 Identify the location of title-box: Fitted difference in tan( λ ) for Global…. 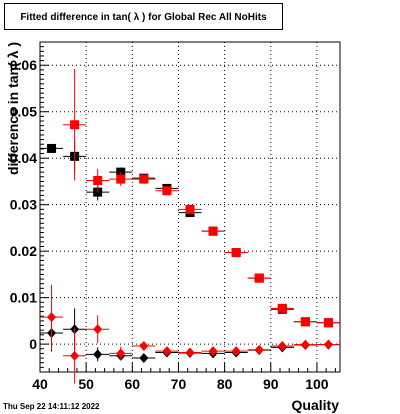
(143, 16).